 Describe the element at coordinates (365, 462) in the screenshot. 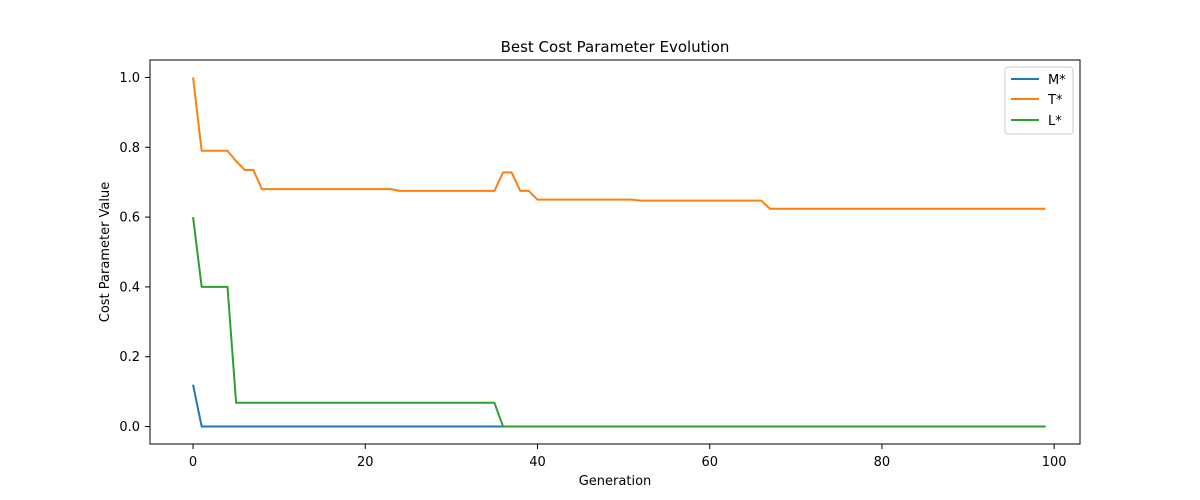

I see `x-tick-label-1: 20` at that location.